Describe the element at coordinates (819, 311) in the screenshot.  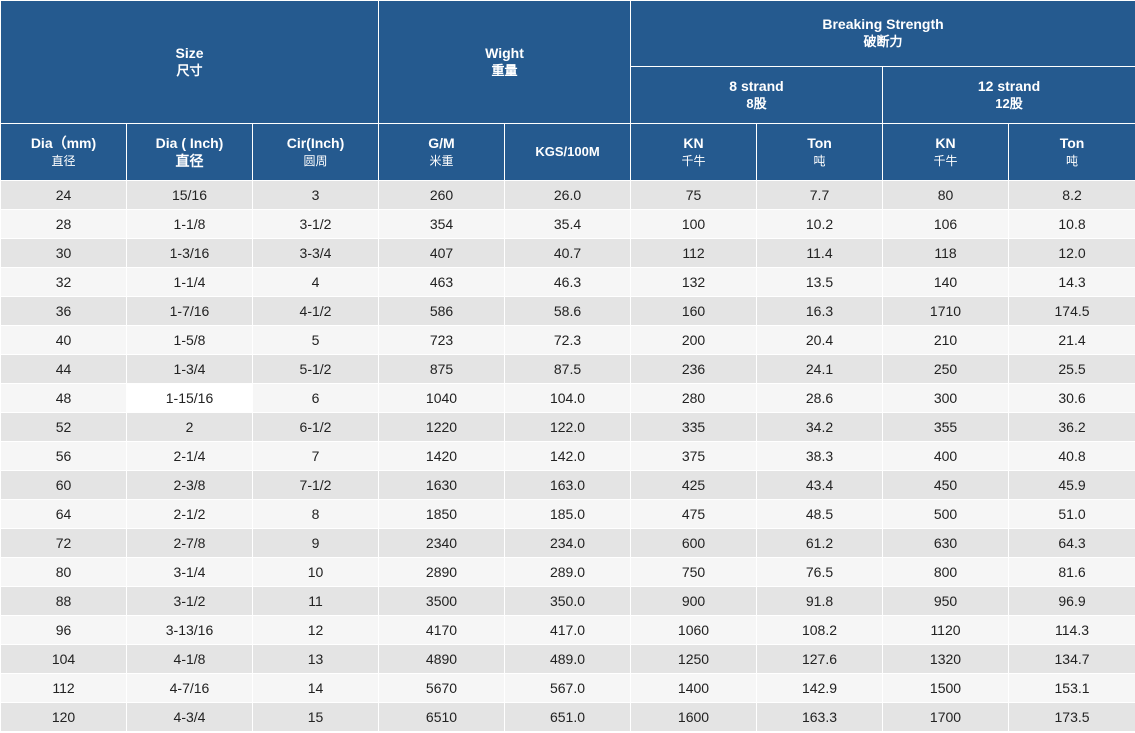
I see `cell-ton-8-strand: 16.3` at that location.